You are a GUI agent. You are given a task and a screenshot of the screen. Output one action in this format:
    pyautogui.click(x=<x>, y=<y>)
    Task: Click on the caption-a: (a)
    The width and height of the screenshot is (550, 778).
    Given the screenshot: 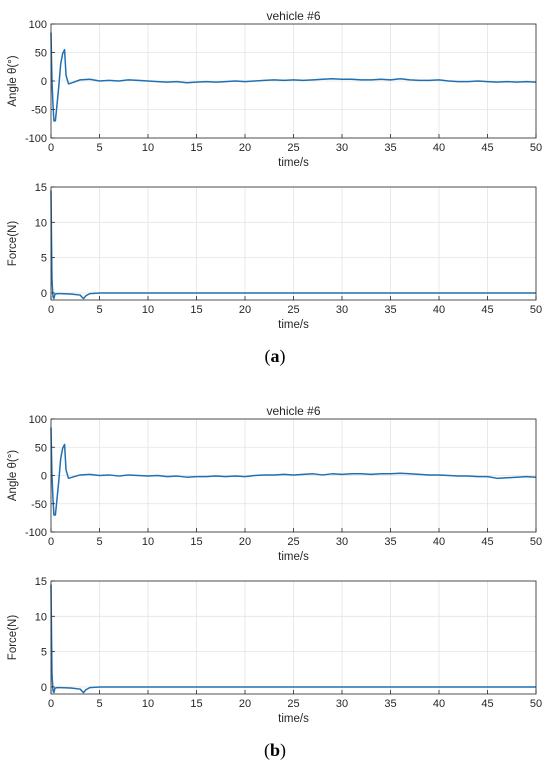 What is the action you would take?
    pyautogui.click(x=275, y=356)
    